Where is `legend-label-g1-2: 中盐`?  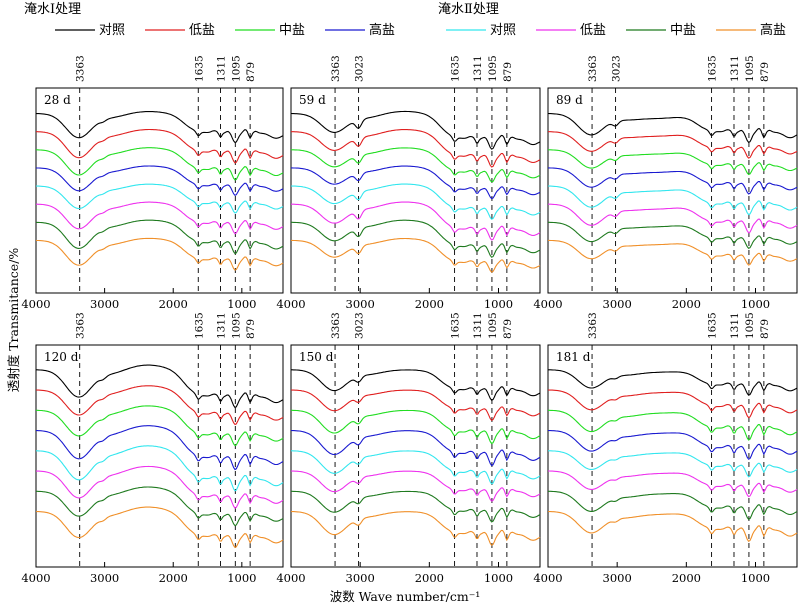 legend-label-g1-2: 中盐 is located at coordinates (292, 30).